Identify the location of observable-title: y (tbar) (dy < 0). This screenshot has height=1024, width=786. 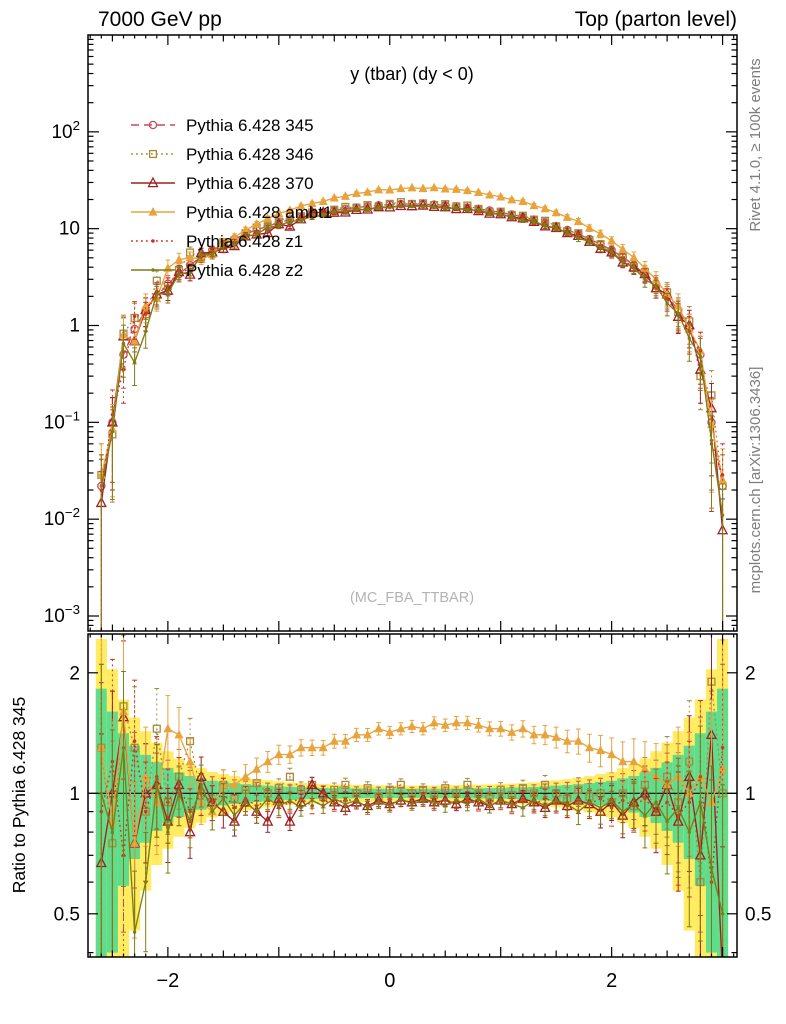
(412, 74).